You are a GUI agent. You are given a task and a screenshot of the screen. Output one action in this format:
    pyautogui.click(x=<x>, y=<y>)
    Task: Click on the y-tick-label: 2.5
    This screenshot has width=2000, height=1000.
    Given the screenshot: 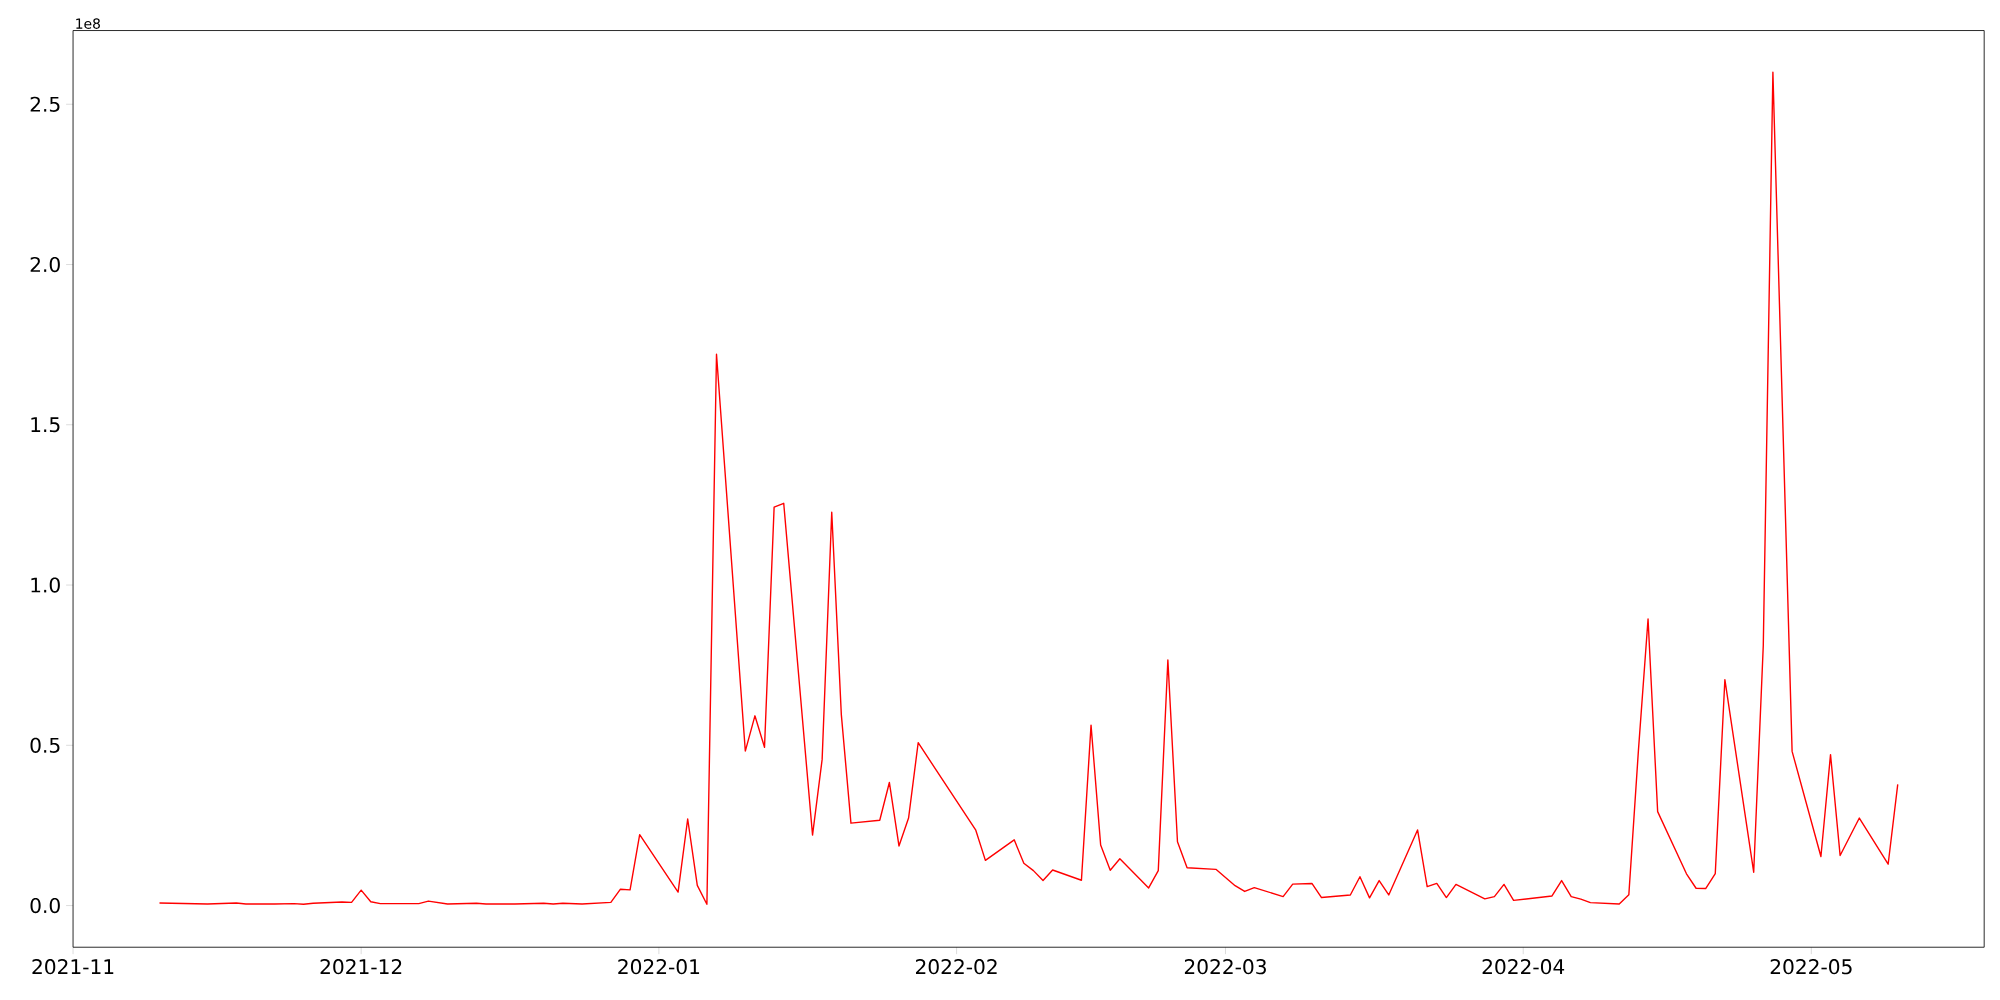 What is the action you would take?
    pyautogui.click(x=45, y=104)
    